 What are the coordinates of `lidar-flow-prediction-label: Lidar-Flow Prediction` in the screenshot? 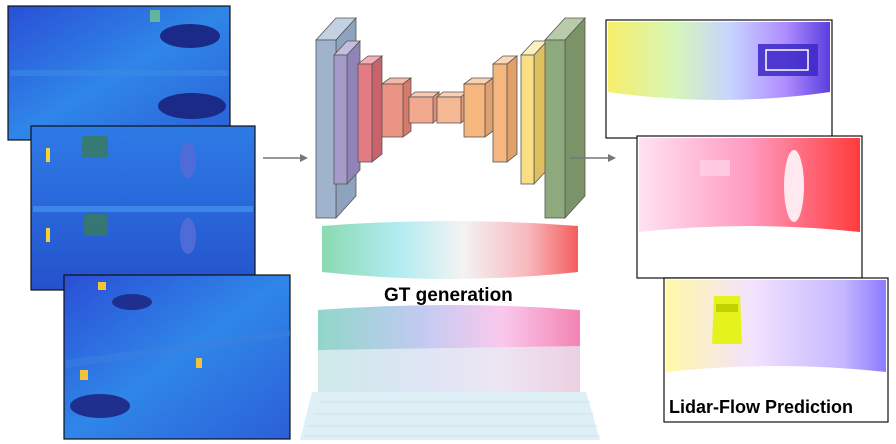 It's located at (761, 407).